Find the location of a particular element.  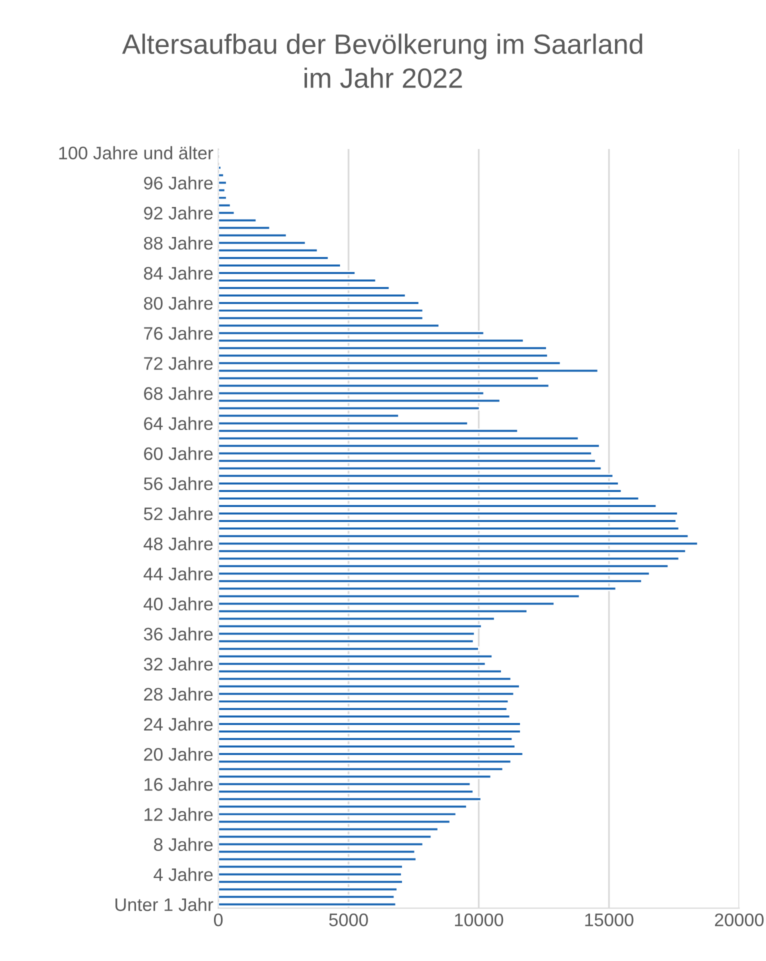

y-tick-label: 8 Jahre is located at coordinates (183, 844).